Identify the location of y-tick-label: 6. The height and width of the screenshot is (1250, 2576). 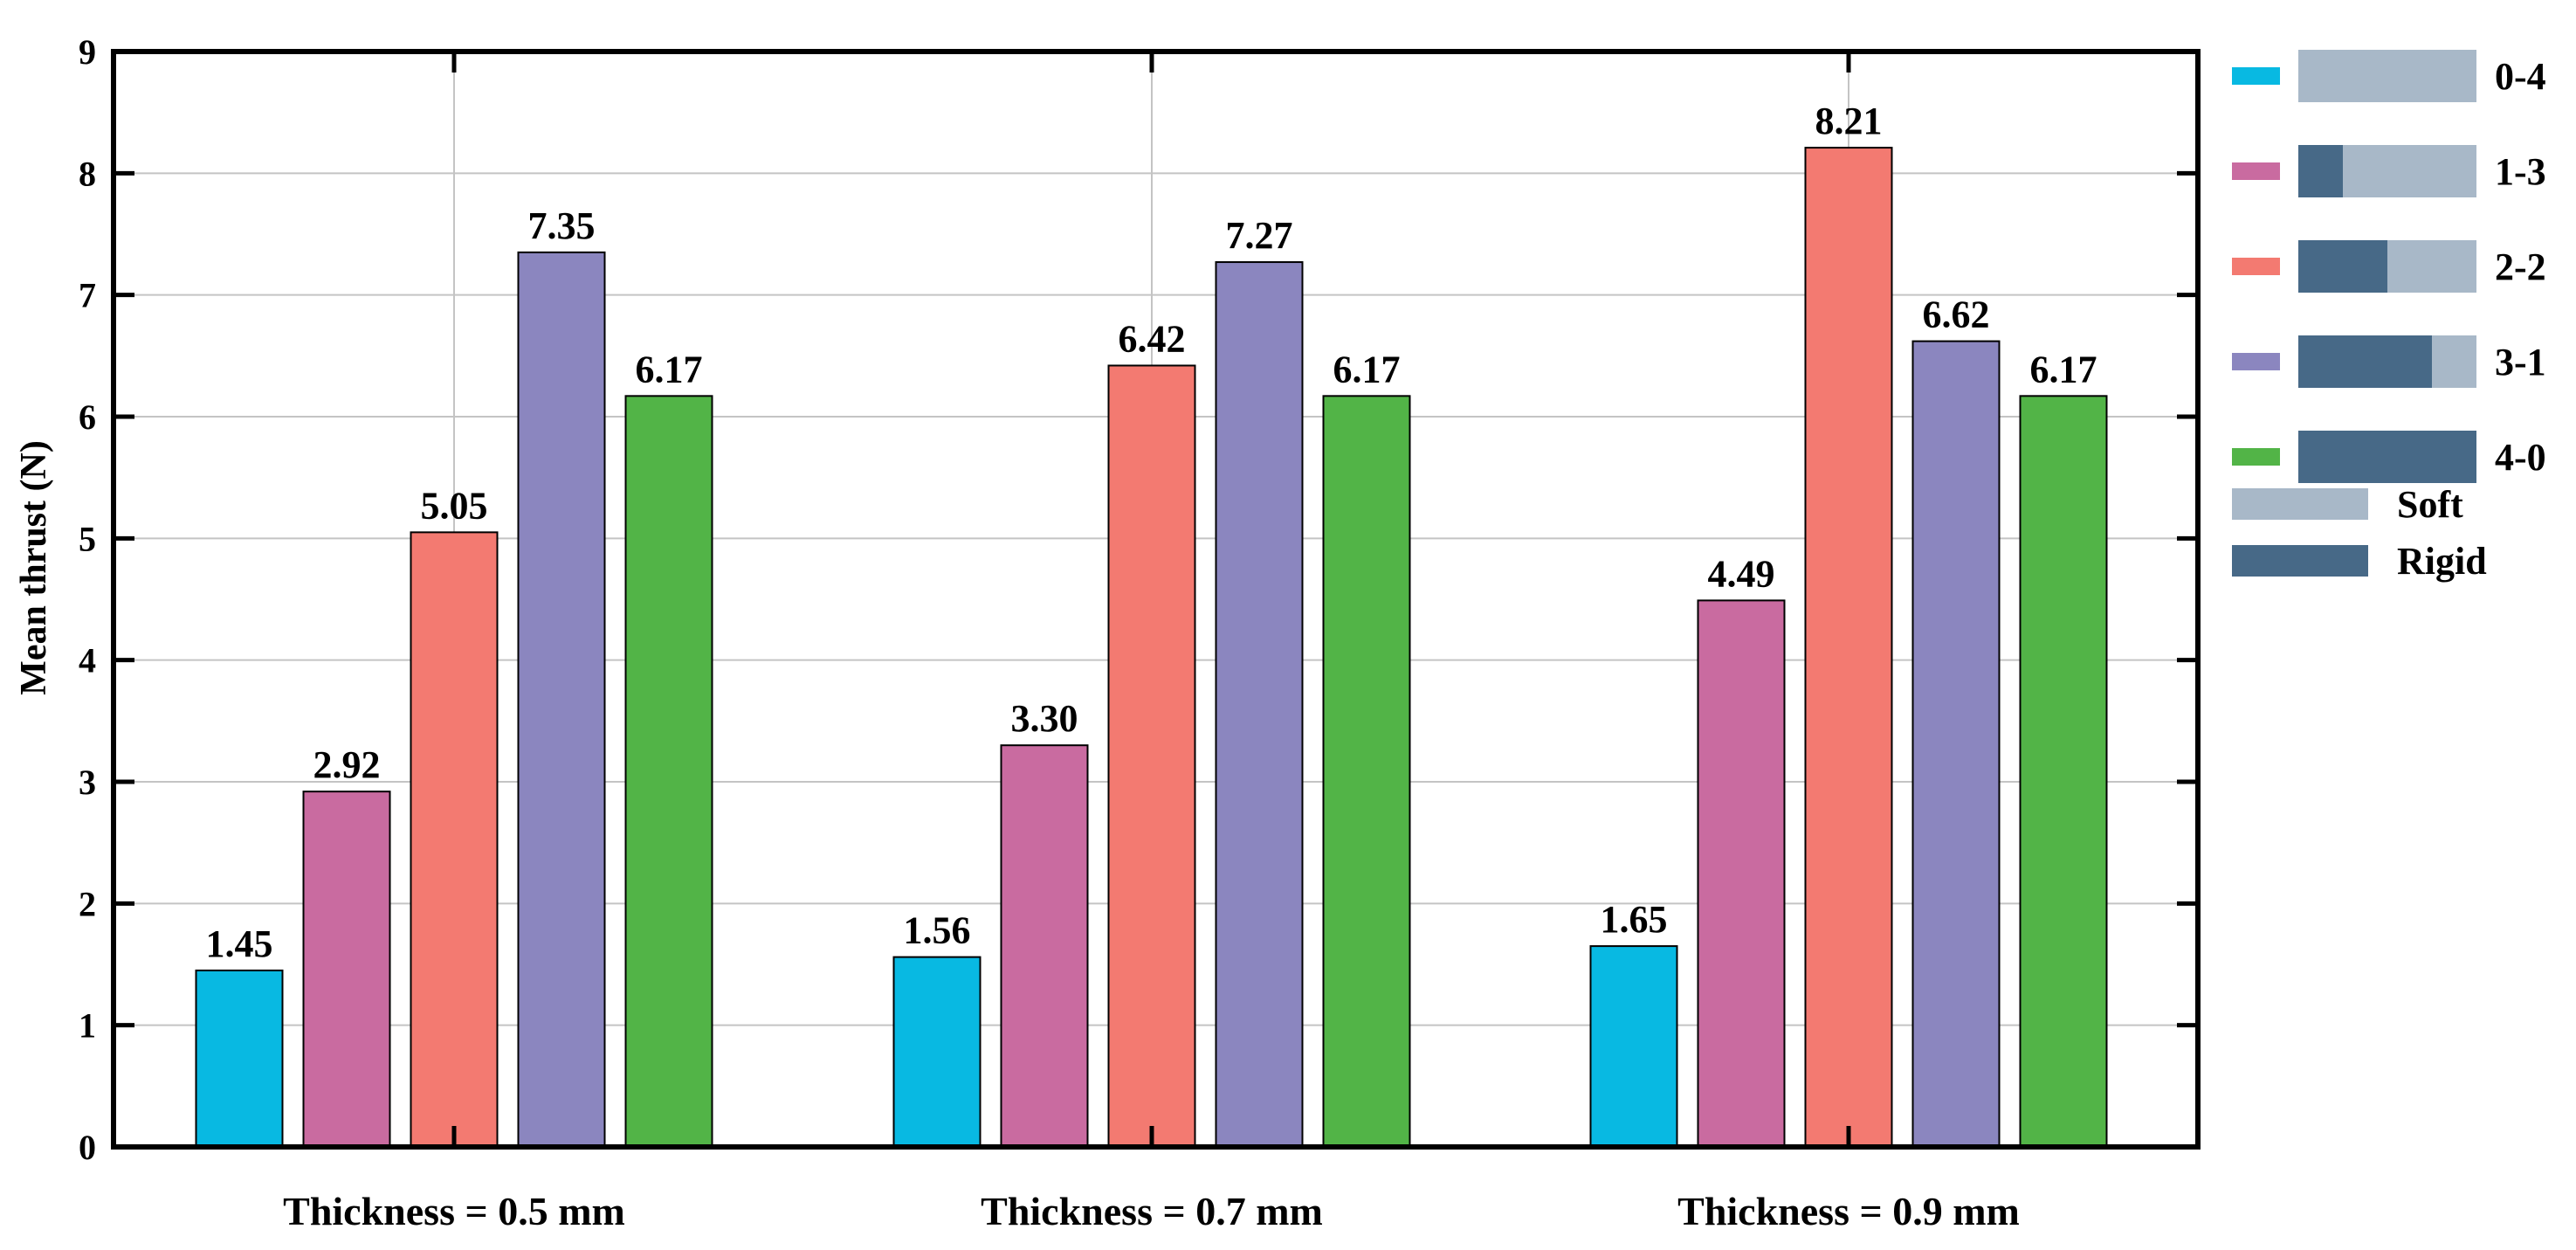
(87, 417).